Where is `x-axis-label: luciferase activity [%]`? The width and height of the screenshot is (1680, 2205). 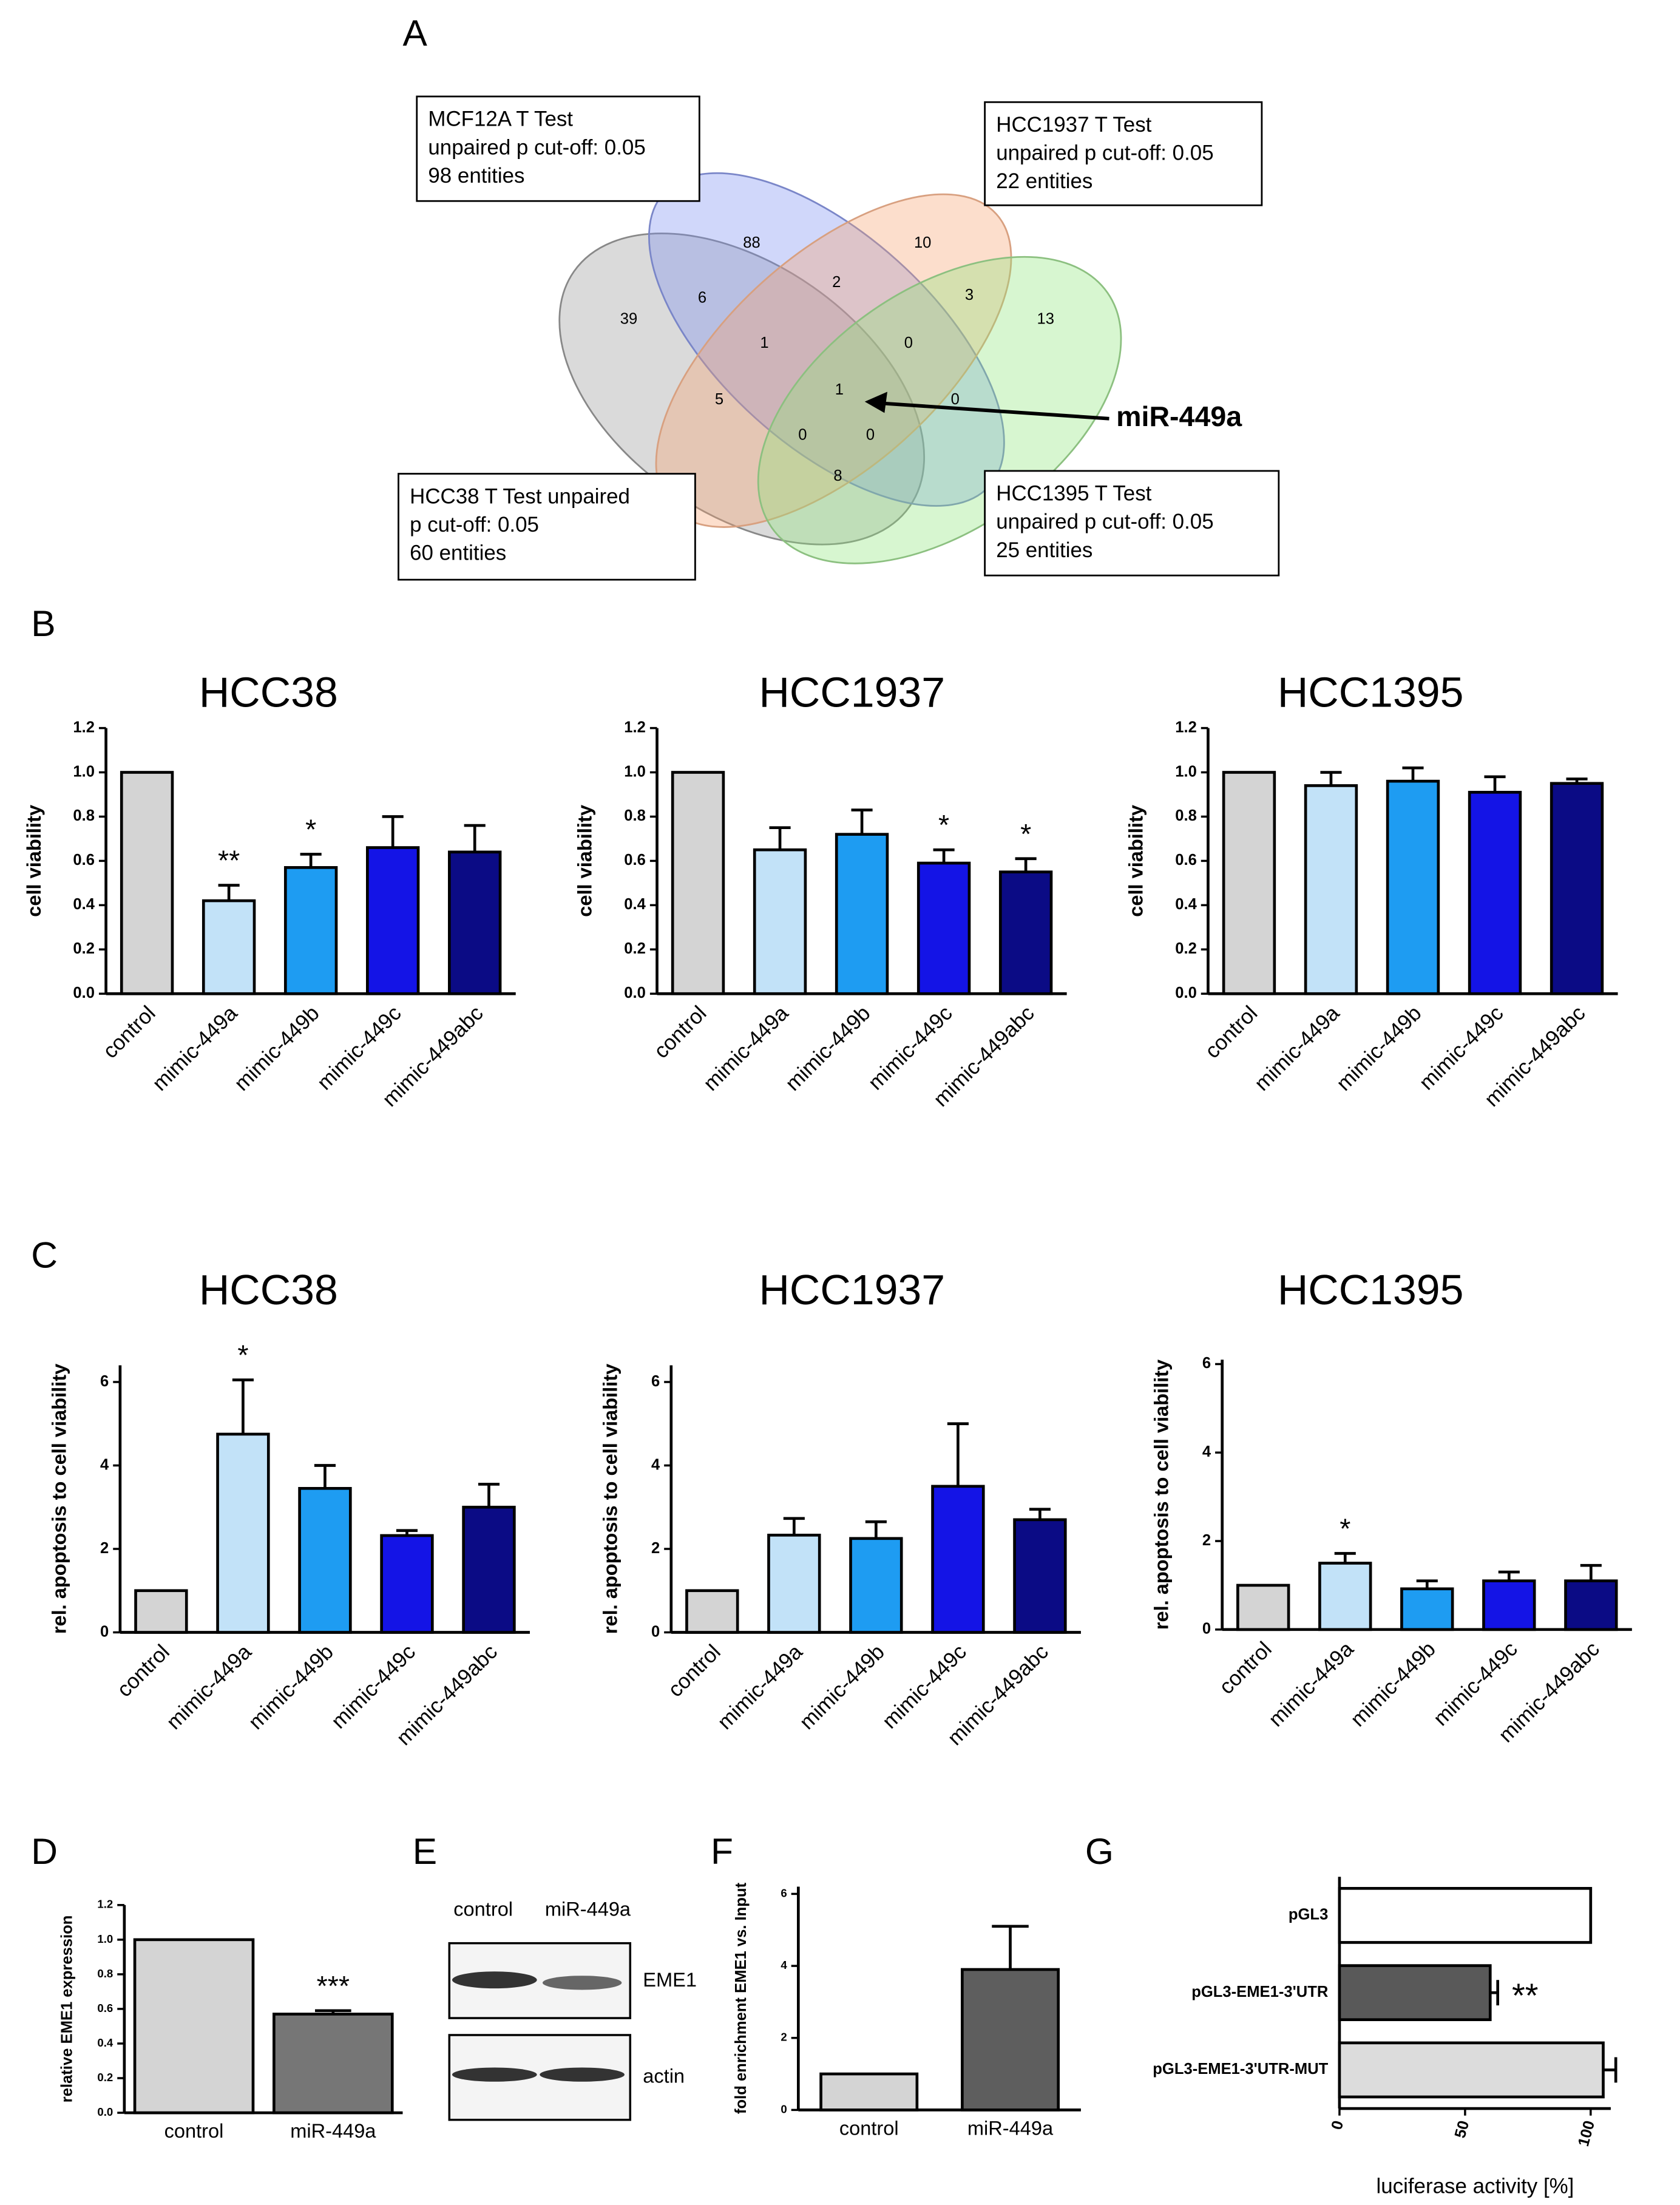 x-axis-label: luciferase activity [%] is located at coordinates (1475, 2186).